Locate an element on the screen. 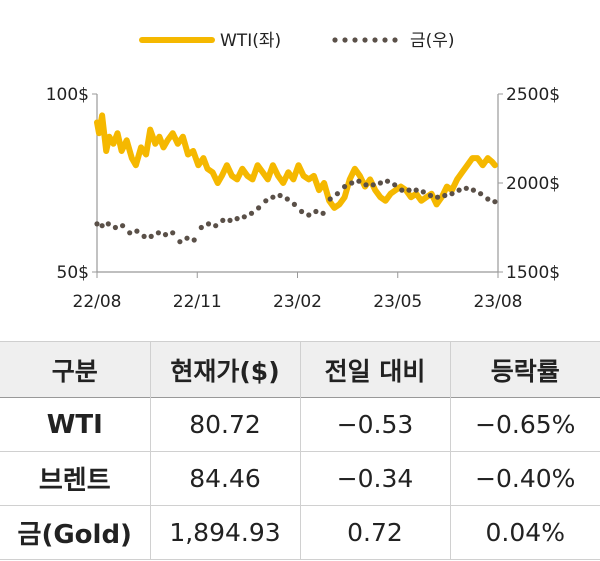 The image size is (600, 561). table-row: 금(Gold) 1,894.93 0.72 0.04% is located at coordinates (300, 532).